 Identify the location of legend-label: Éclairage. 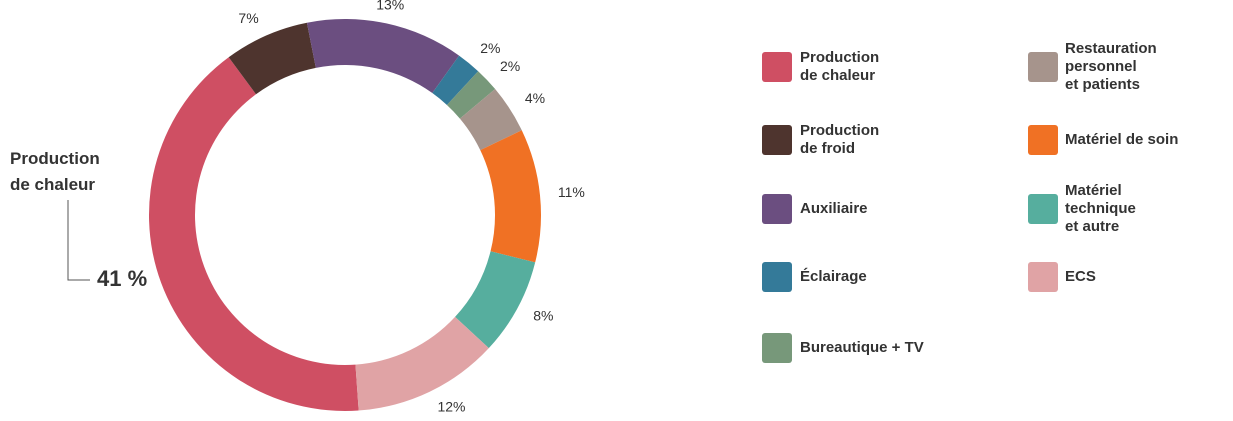
(833, 276).